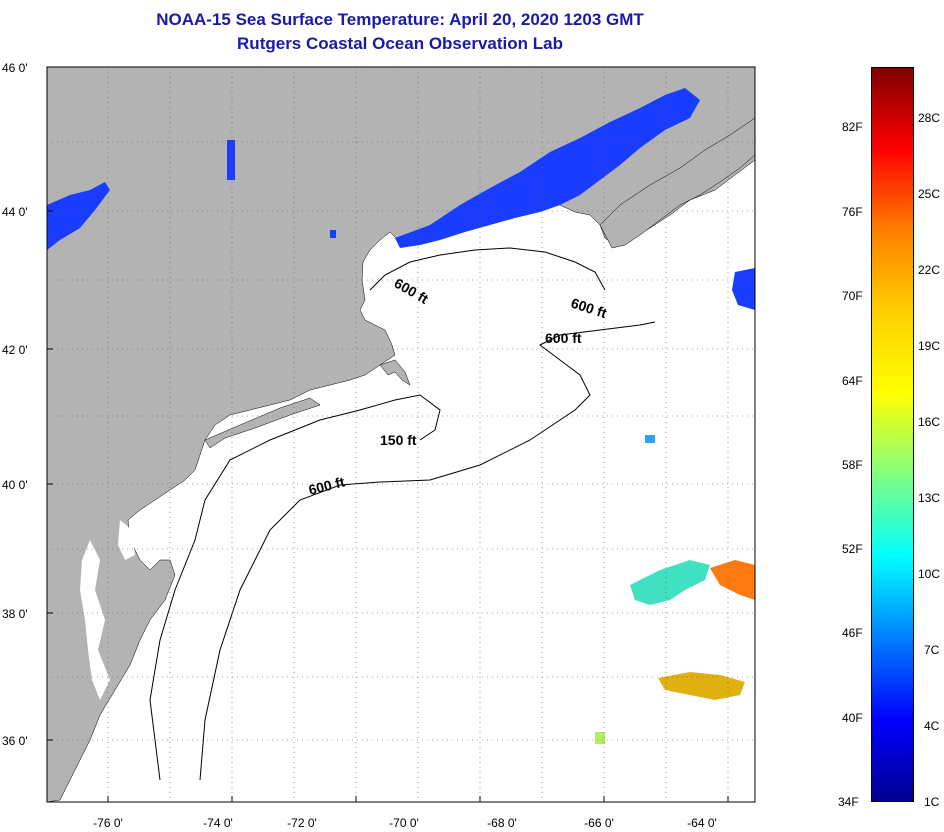  I want to click on chesapeake-bay, so click(95, 620).